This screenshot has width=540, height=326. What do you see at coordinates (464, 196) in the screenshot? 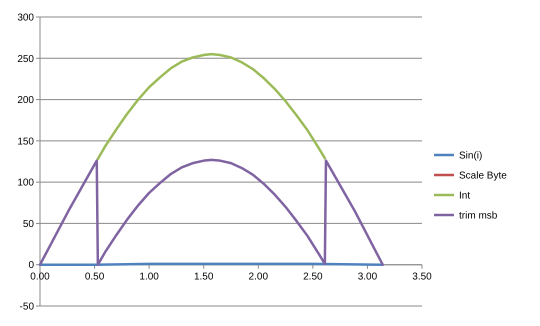
I see `legend-label: Int` at bounding box center [464, 196].